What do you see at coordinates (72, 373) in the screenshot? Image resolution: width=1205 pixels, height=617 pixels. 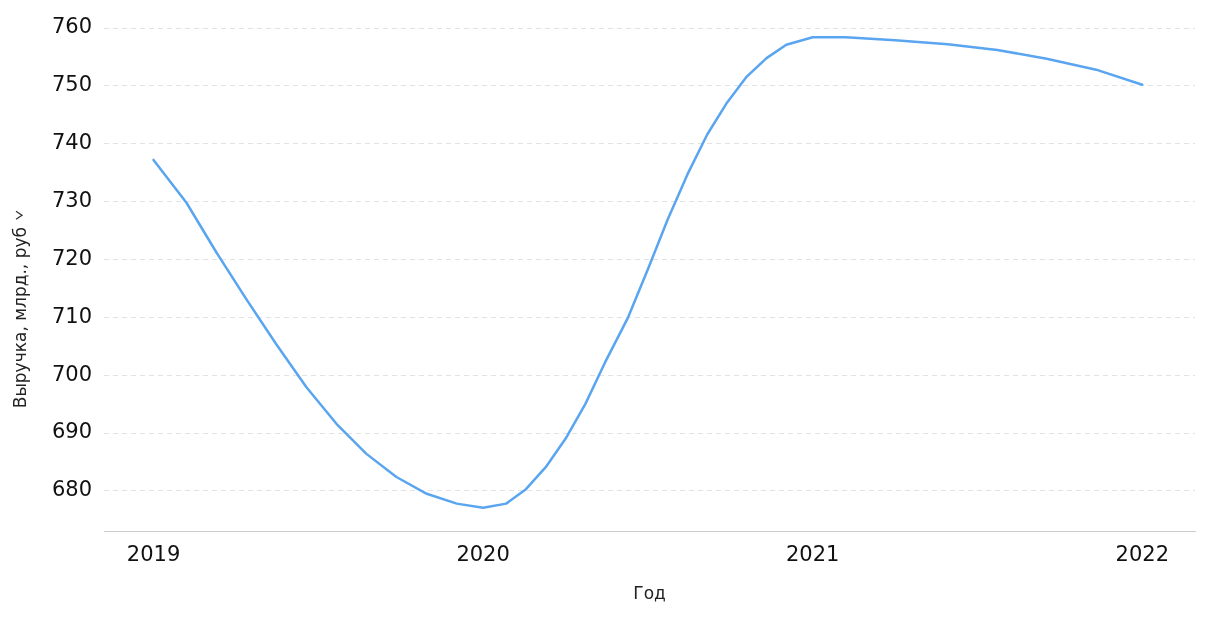 I see `y-tick-label: 700` at bounding box center [72, 373].